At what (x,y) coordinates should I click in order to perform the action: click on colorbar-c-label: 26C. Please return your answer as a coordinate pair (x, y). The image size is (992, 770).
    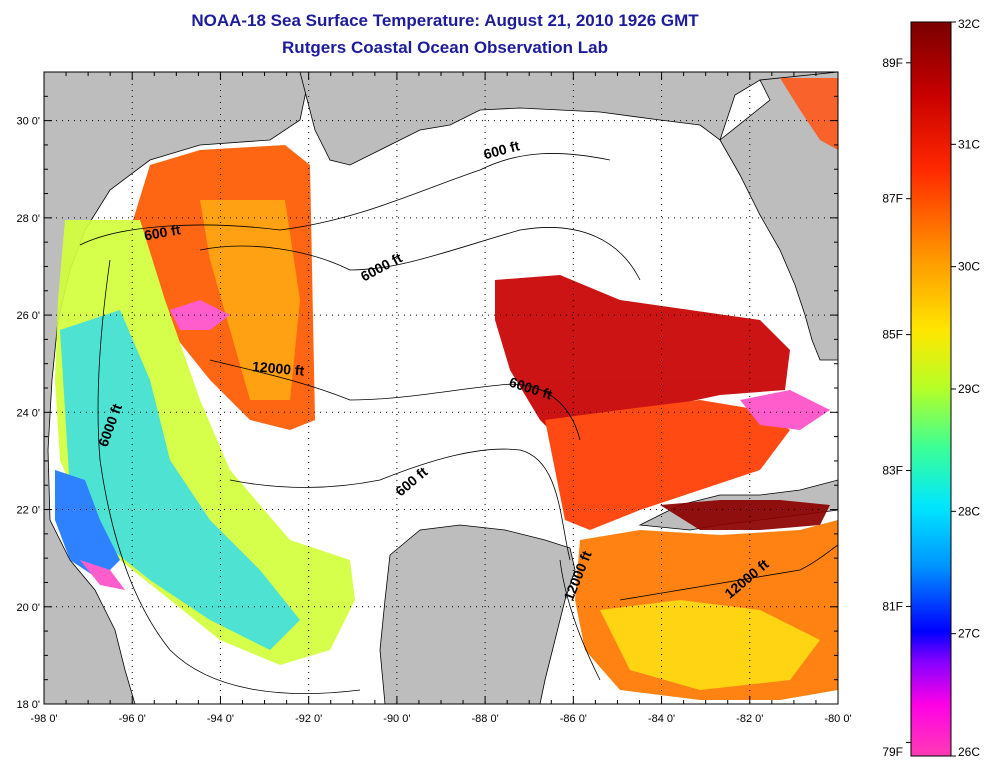
    Looking at the image, I should click on (969, 752).